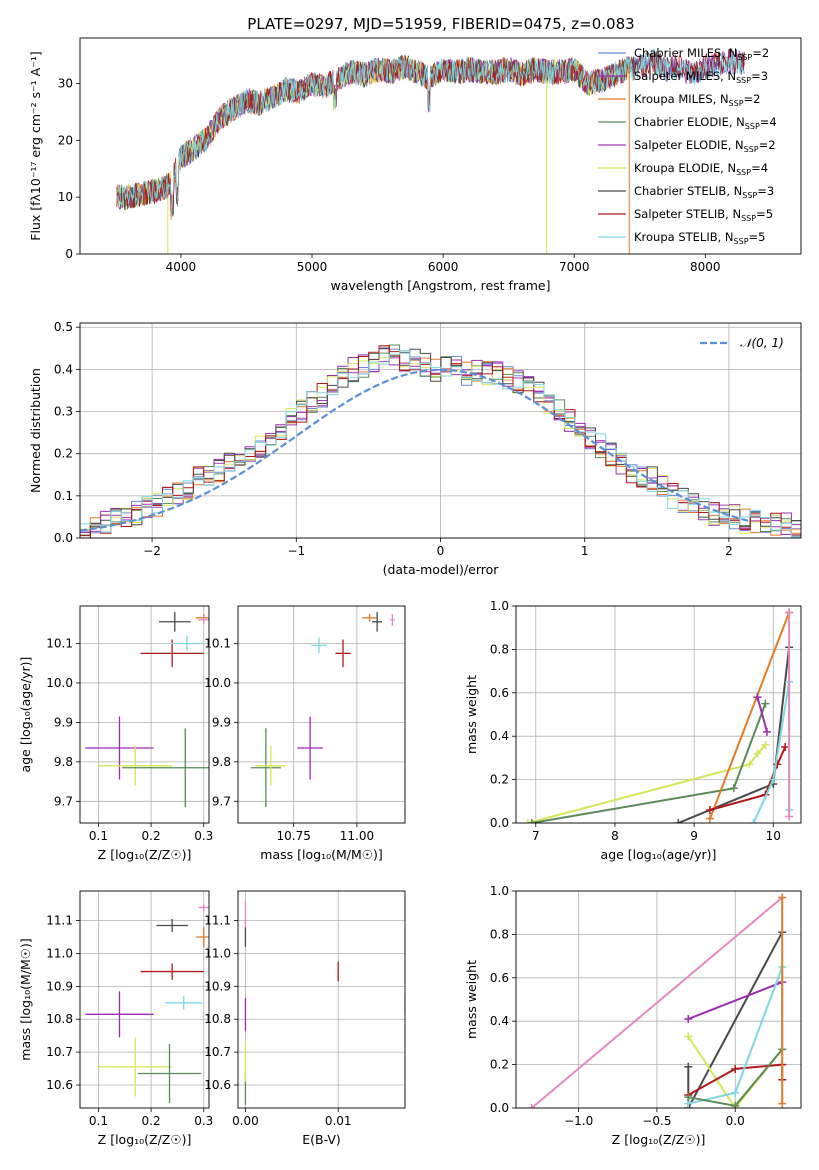 The height and width of the screenshot is (1170, 819). What do you see at coordinates (312, 267) in the screenshot?
I see `x-tick-label: 5000` at bounding box center [312, 267].